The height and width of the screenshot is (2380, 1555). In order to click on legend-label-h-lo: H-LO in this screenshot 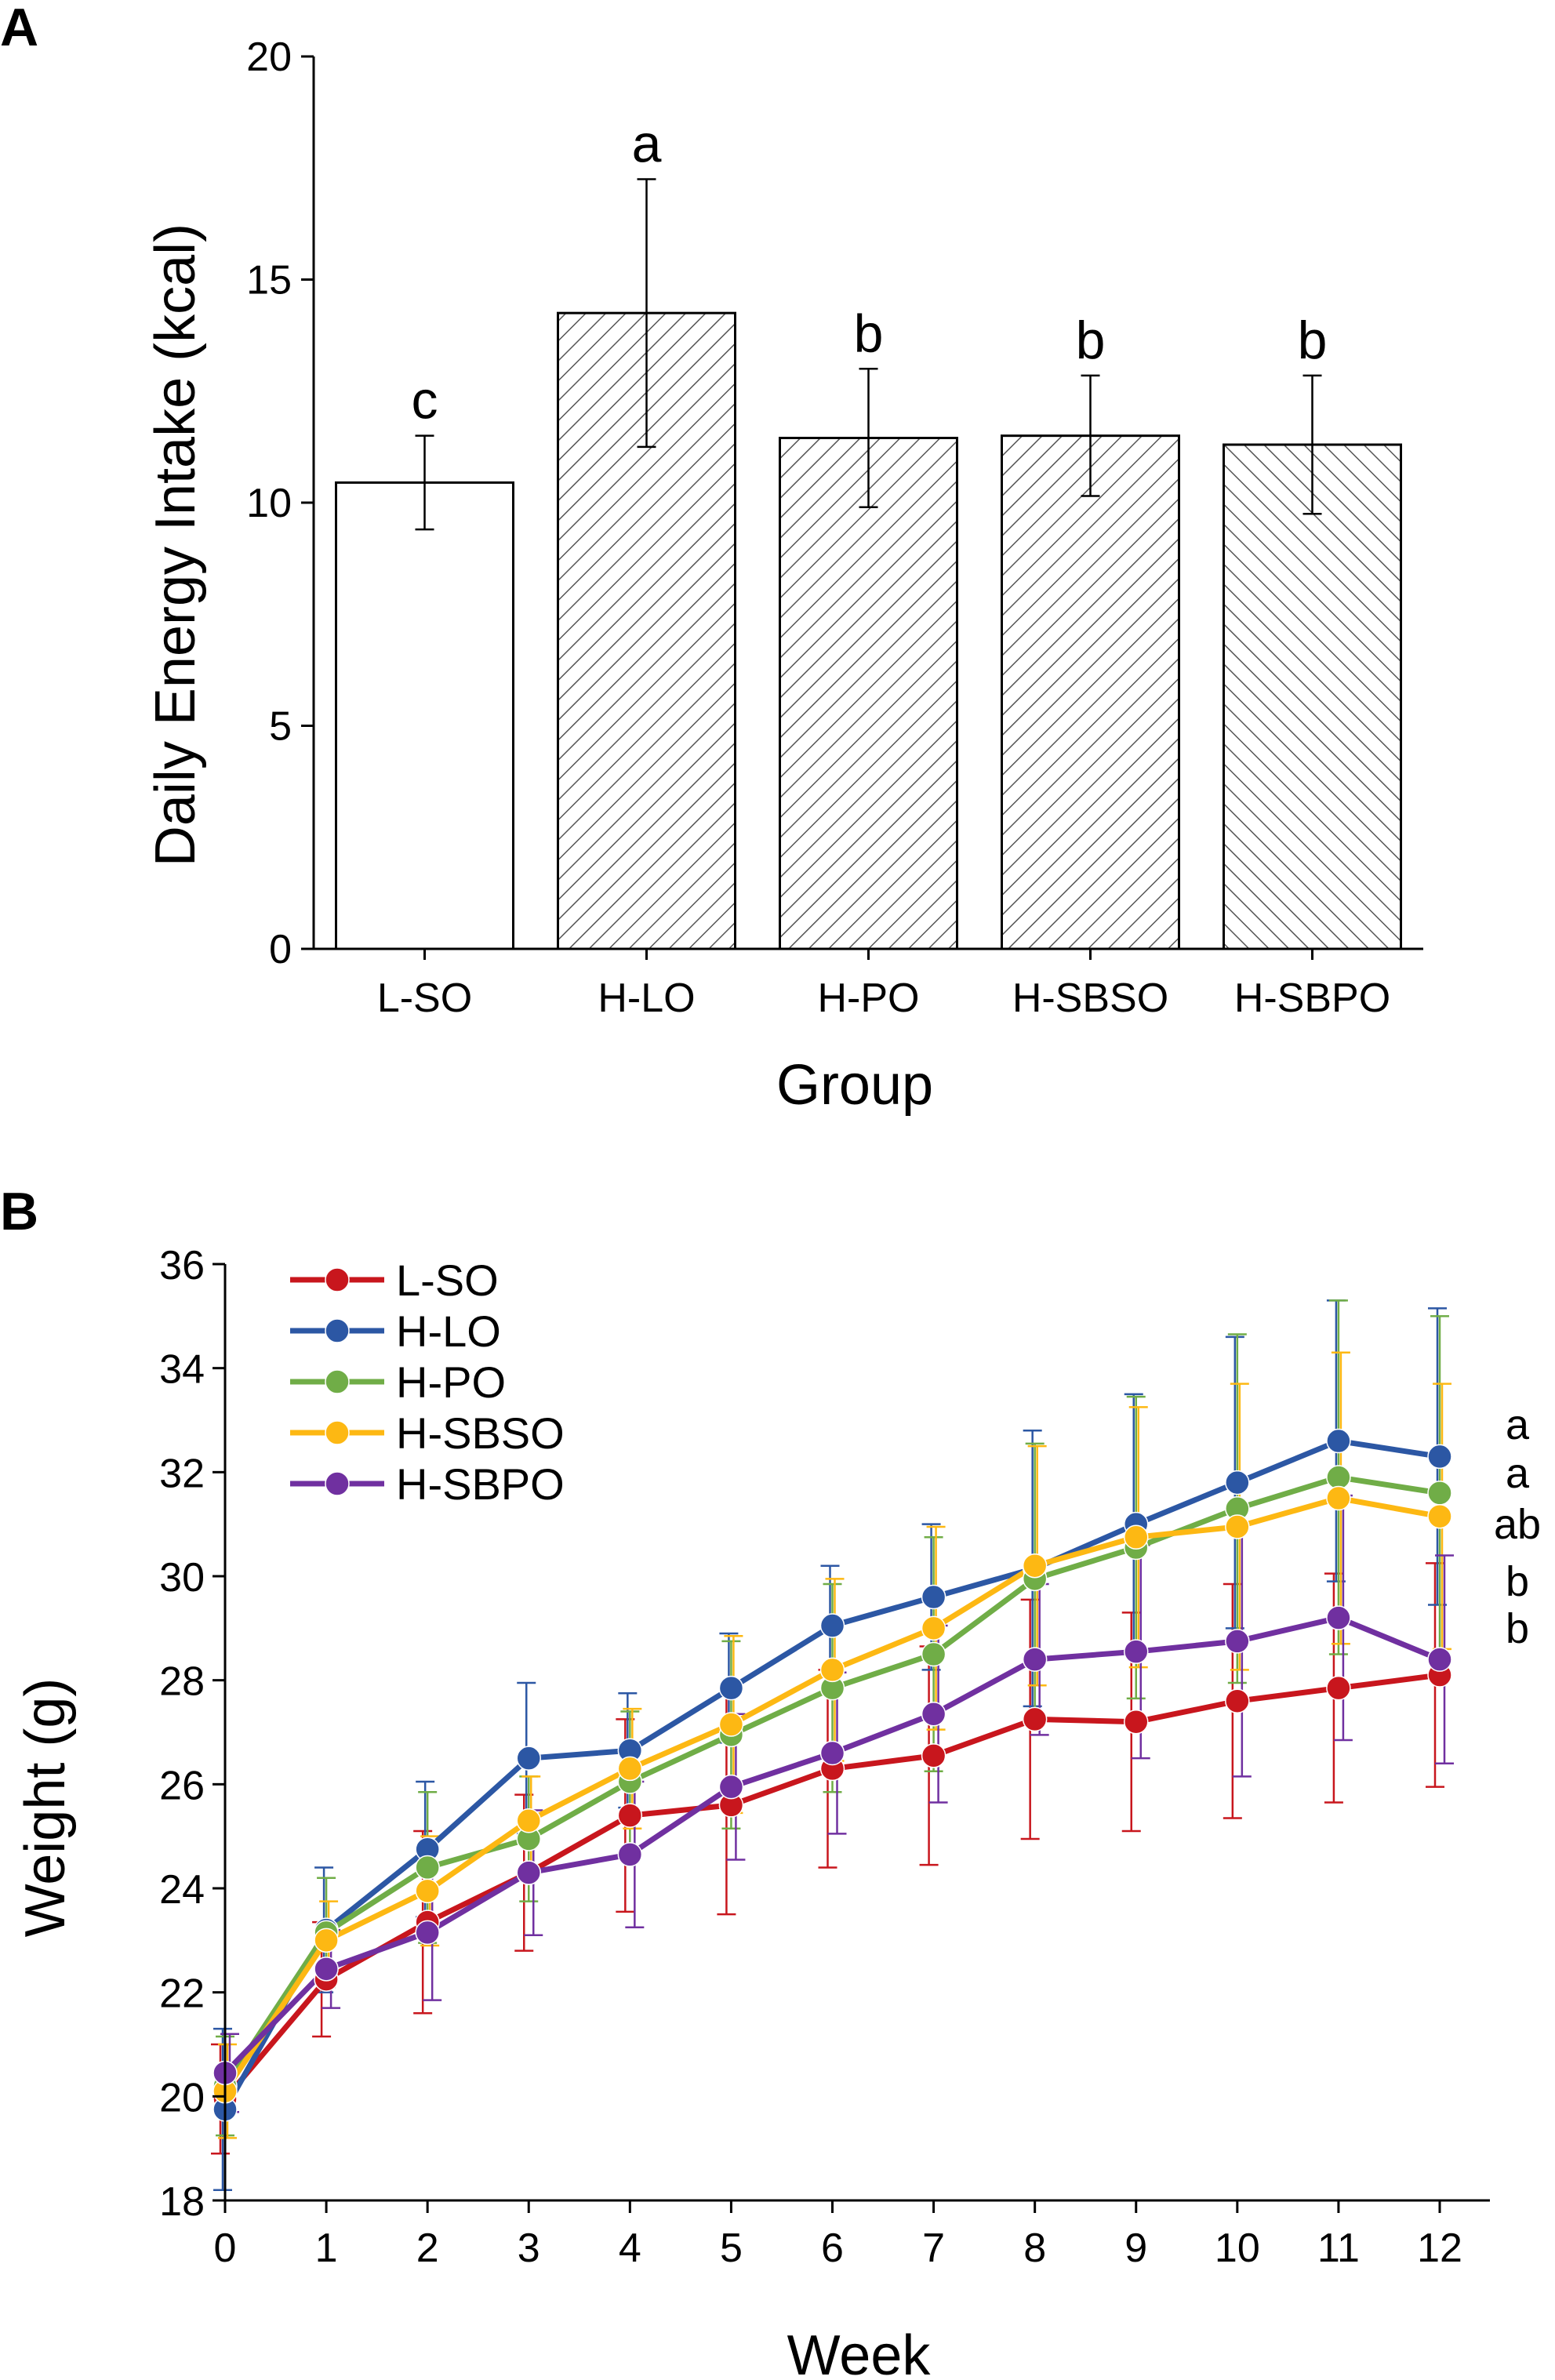, I will do `click(448, 1331)`.